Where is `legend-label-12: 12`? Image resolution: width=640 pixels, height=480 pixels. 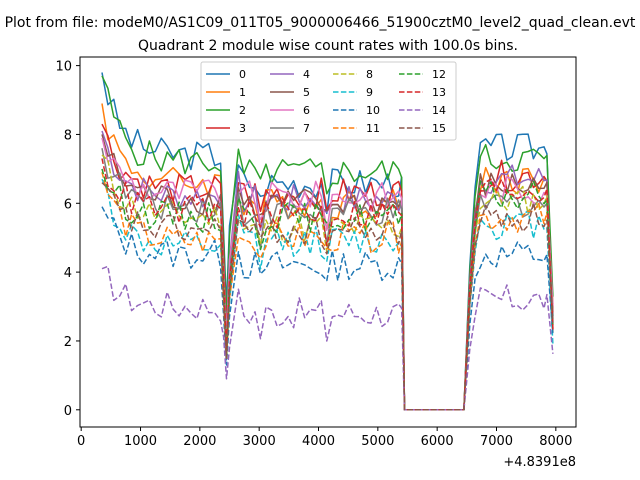
legend-label-12: 12 is located at coordinates (439, 74).